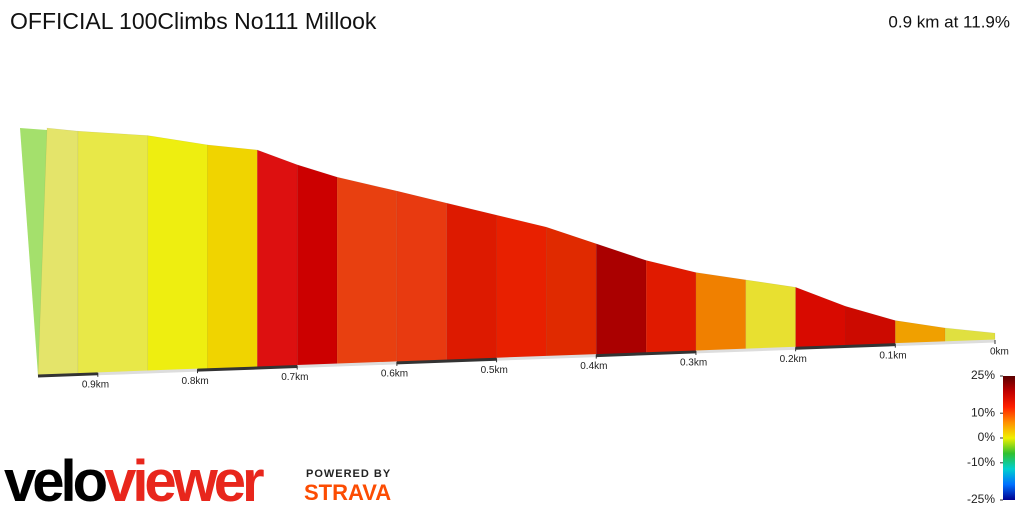 This screenshot has height=517, width=1024. What do you see at coordinates (347, 492) in the screenshot?
I see `strava-logo: STRAVA` at bounding box center [347, 492].